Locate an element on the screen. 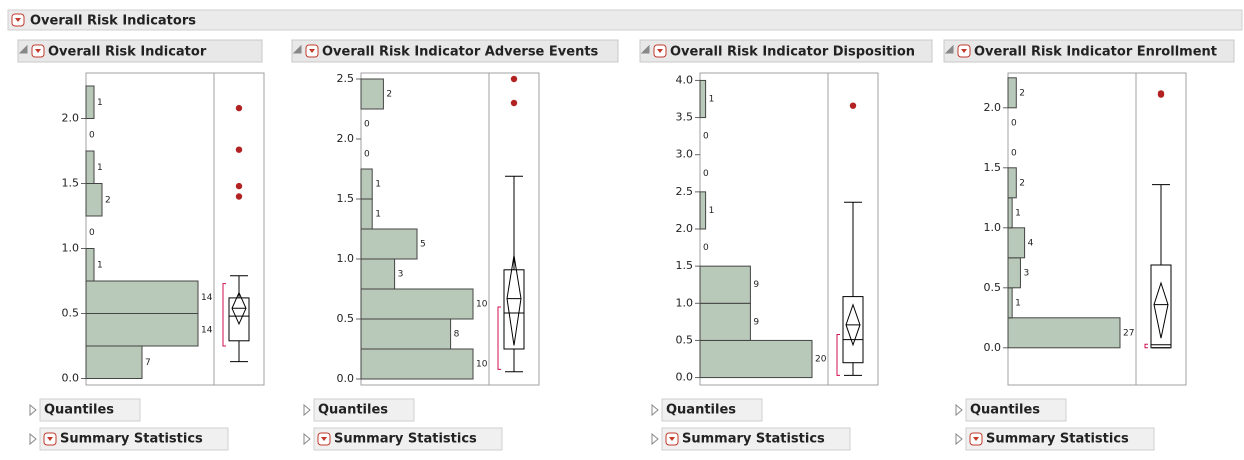 This screenshot has width=1244, height=460. panel-title: Overall Risk Indicator Disposition is located at coordinates (792, 52).